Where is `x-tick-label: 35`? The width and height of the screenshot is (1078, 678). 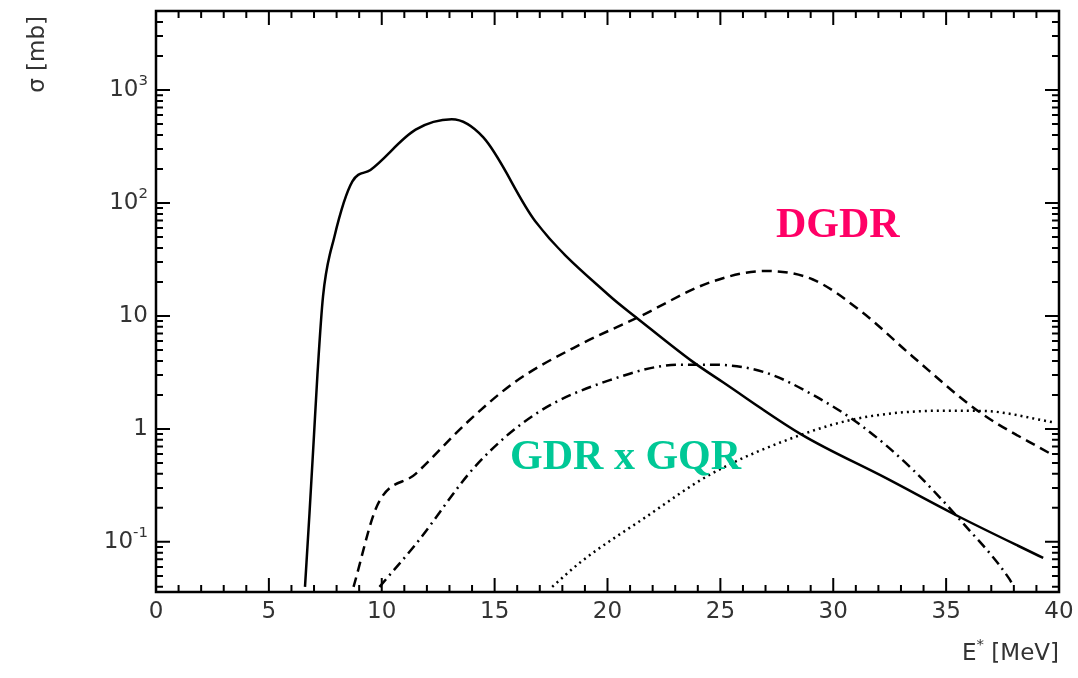 x-tick-label: 35 is located at coordinates (946, 609).